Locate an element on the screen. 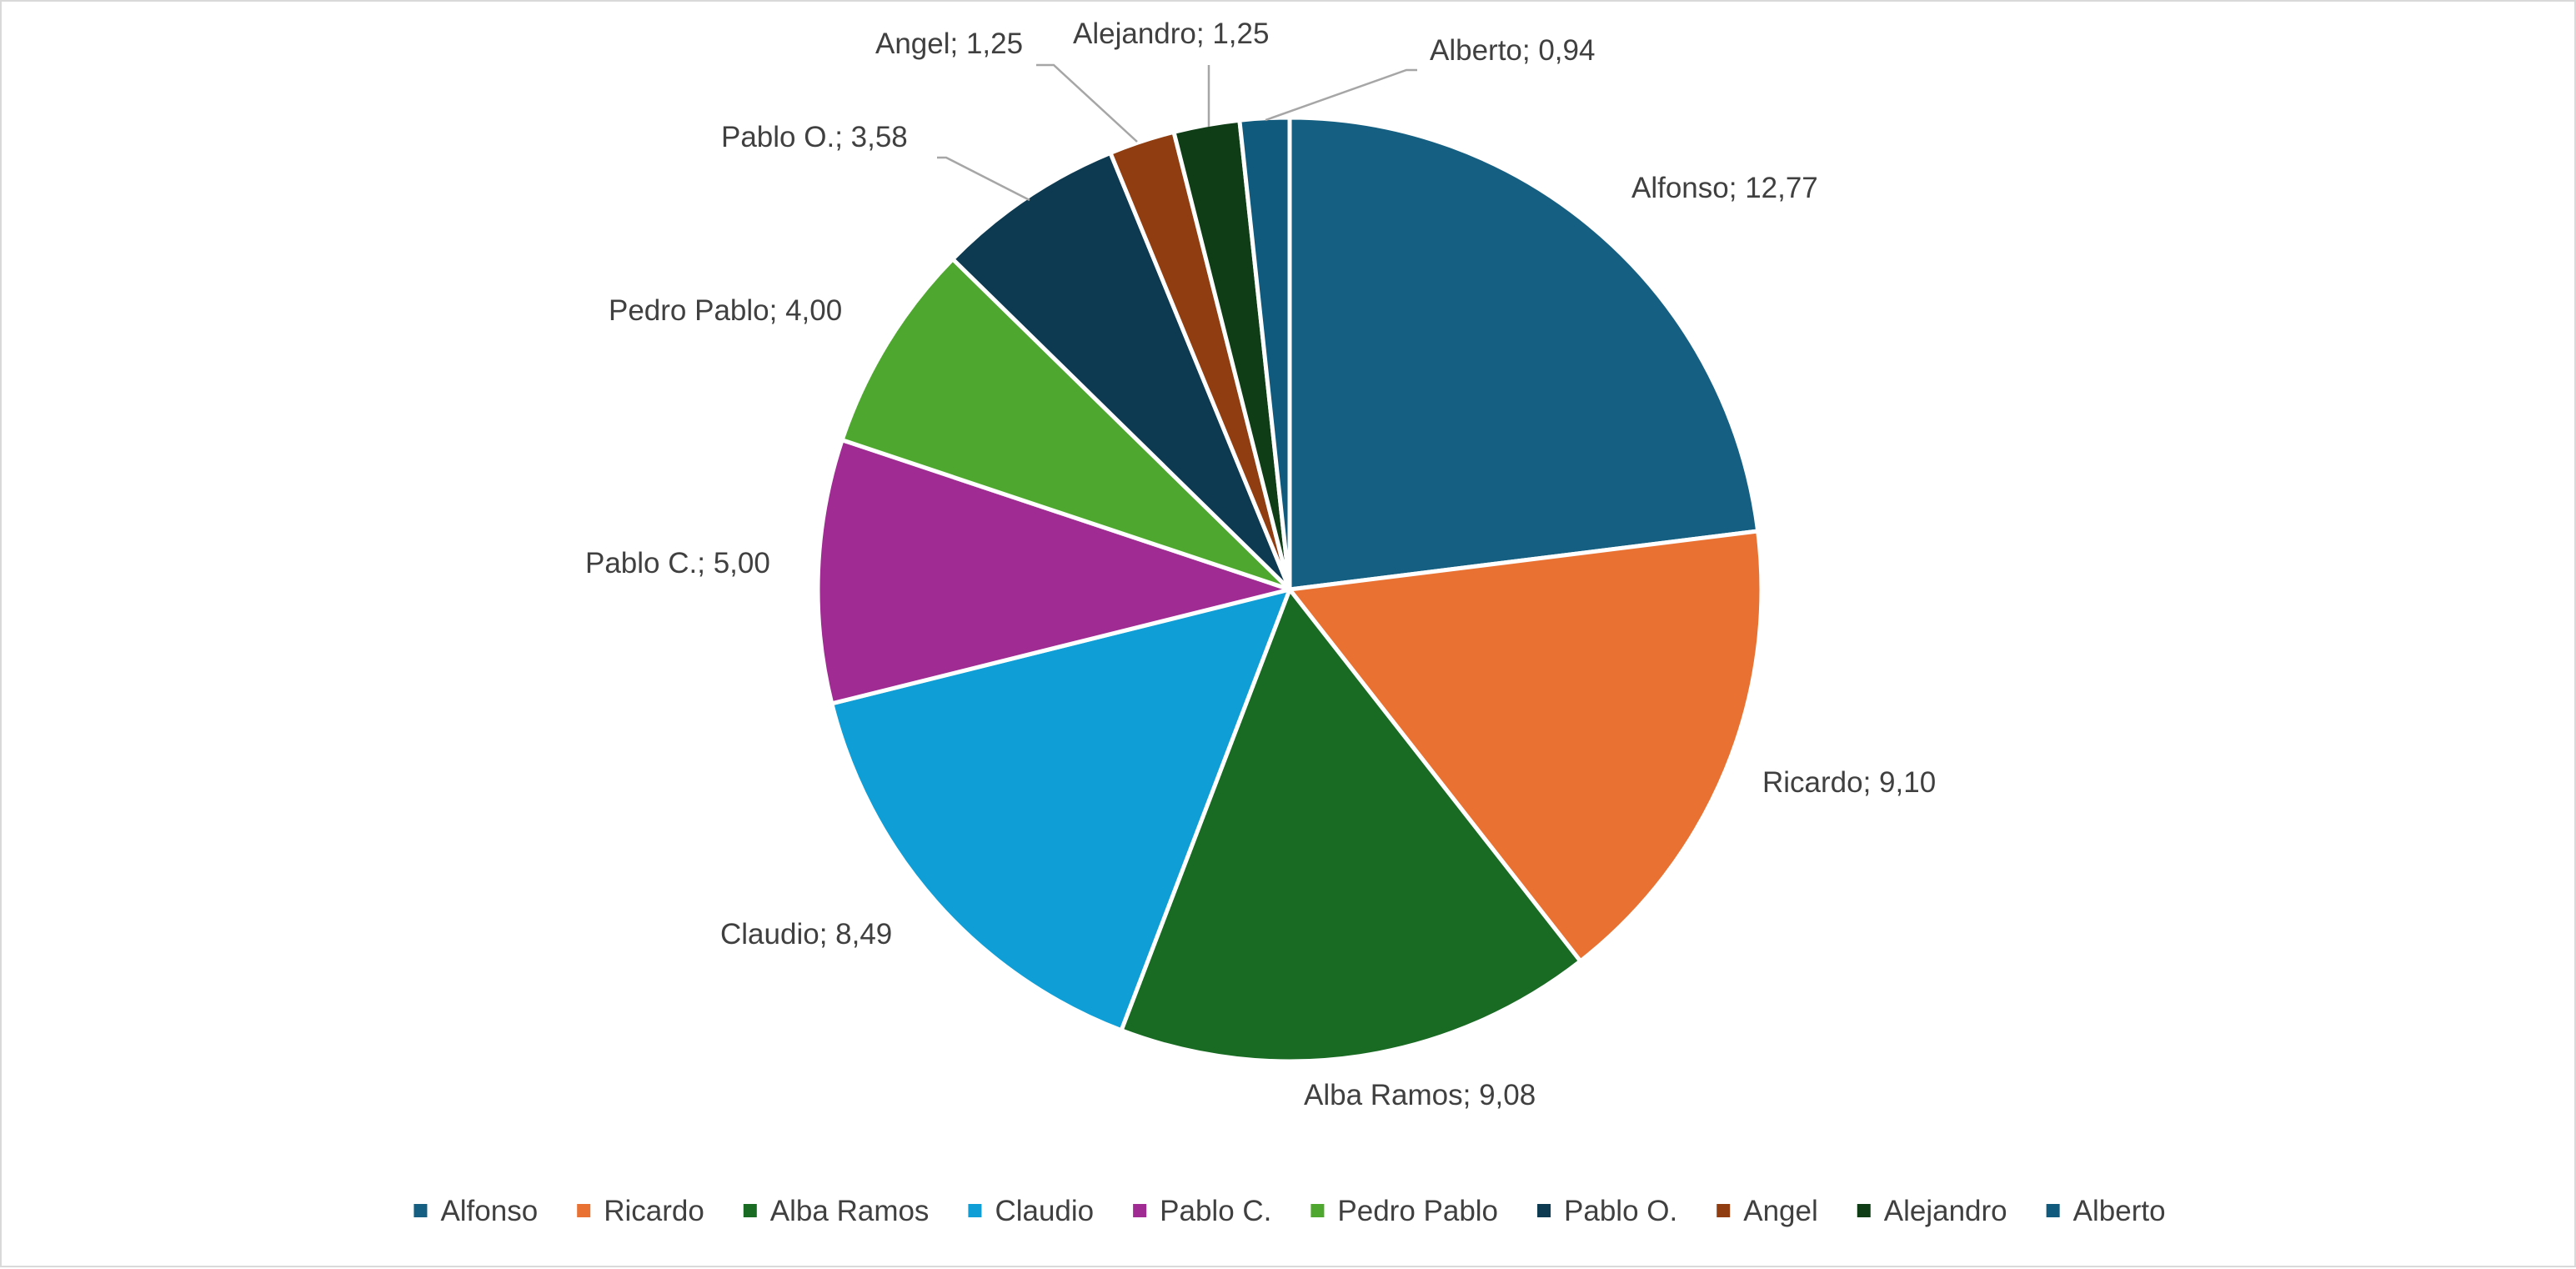  pie-slice-alba-ramos is located at coordinates (1351, 825).